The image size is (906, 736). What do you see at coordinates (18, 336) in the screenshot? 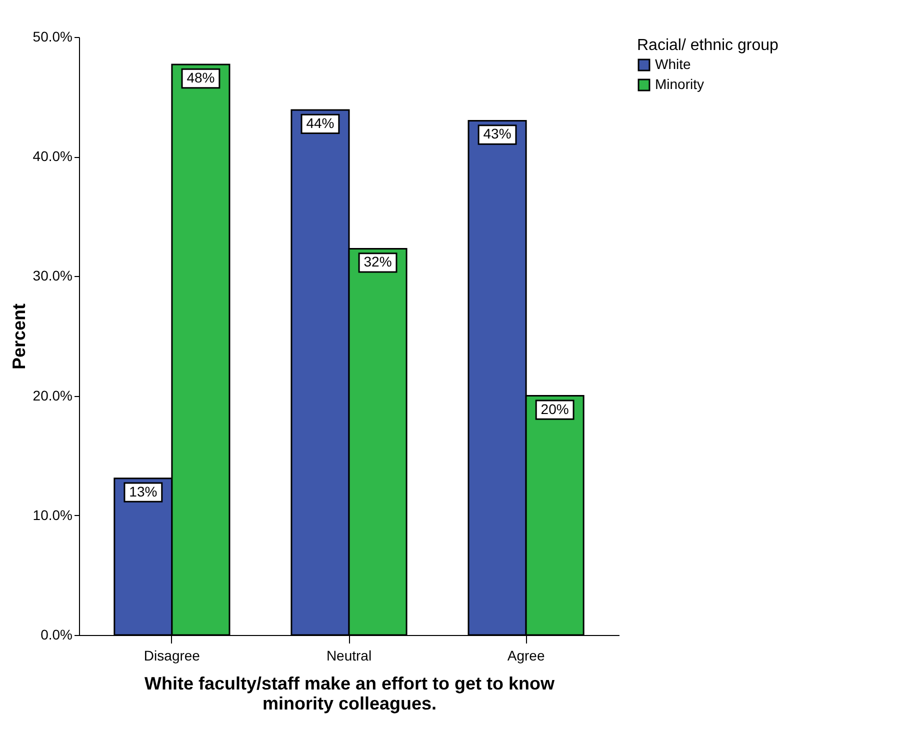
I see `y-axis-title: Percent` at bounding box center [18, 336].